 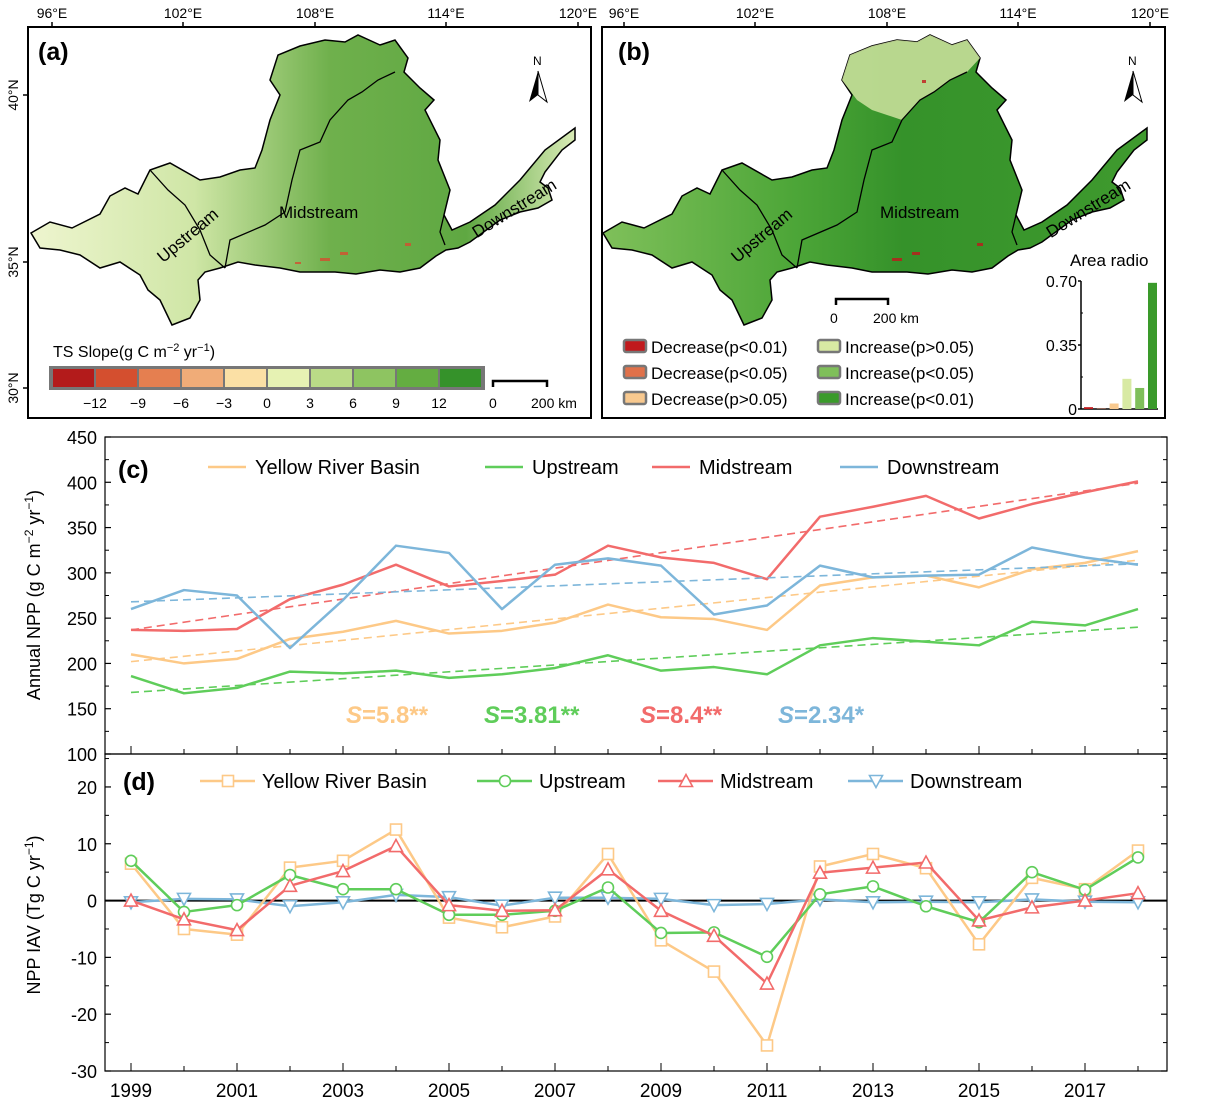 What do you see at coordinates (84, 958) in the screenshot?
I see `d-y-tick-label: -10` at bounding box center [84, 958].